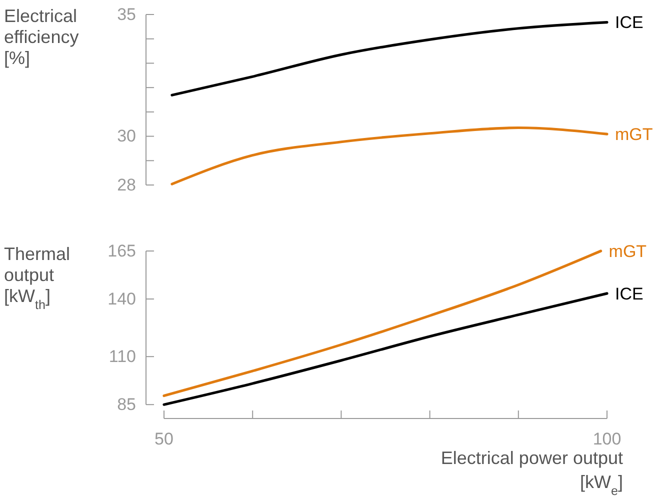 The height and width of the screenshot is (499, 653). I want to click on x-axis-title: Electrical power output [kW$_{e}$], so click(531, 473).